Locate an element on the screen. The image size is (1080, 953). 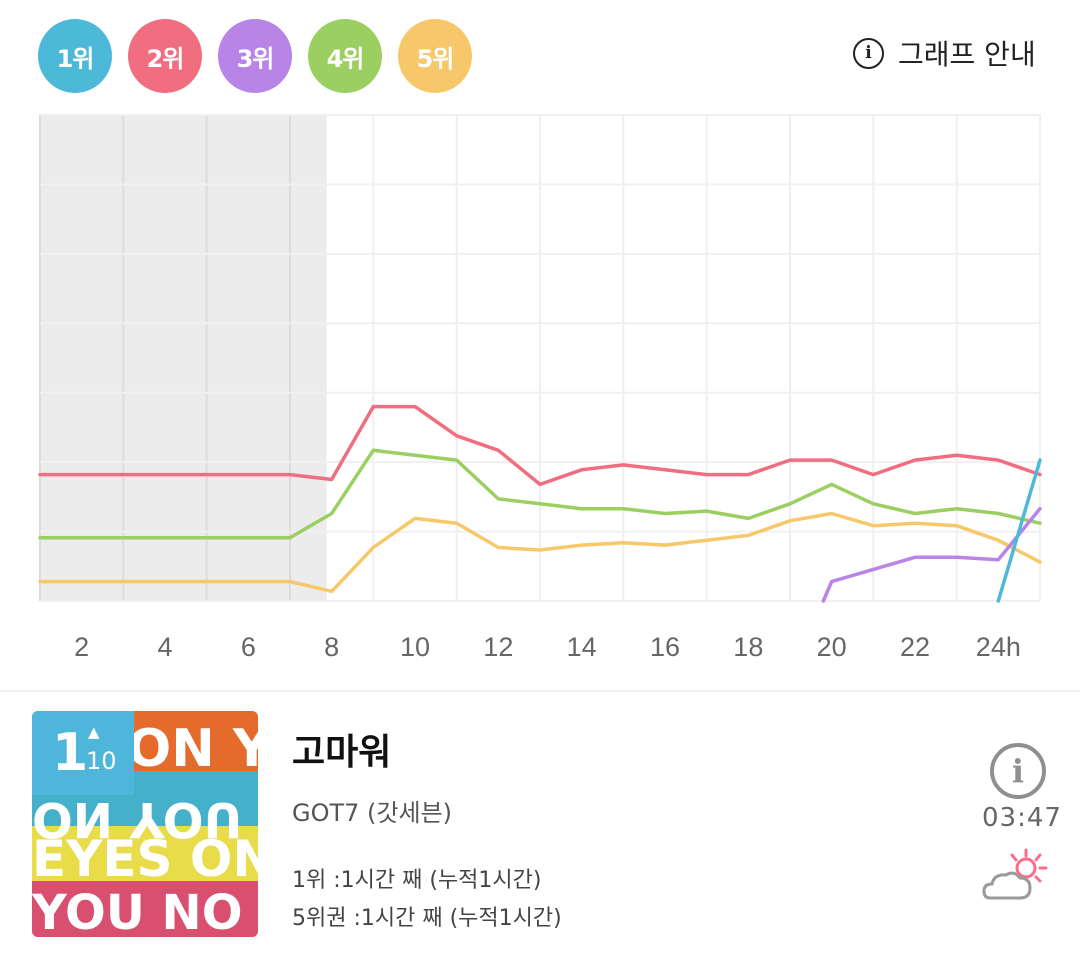
svg-text: EYES ON YOU is located at coordinates (145, 859).